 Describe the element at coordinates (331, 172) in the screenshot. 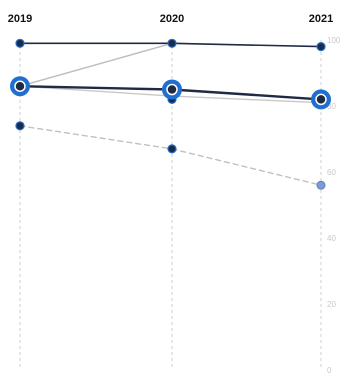

I see `y-tick-label-60: 60` at that location.